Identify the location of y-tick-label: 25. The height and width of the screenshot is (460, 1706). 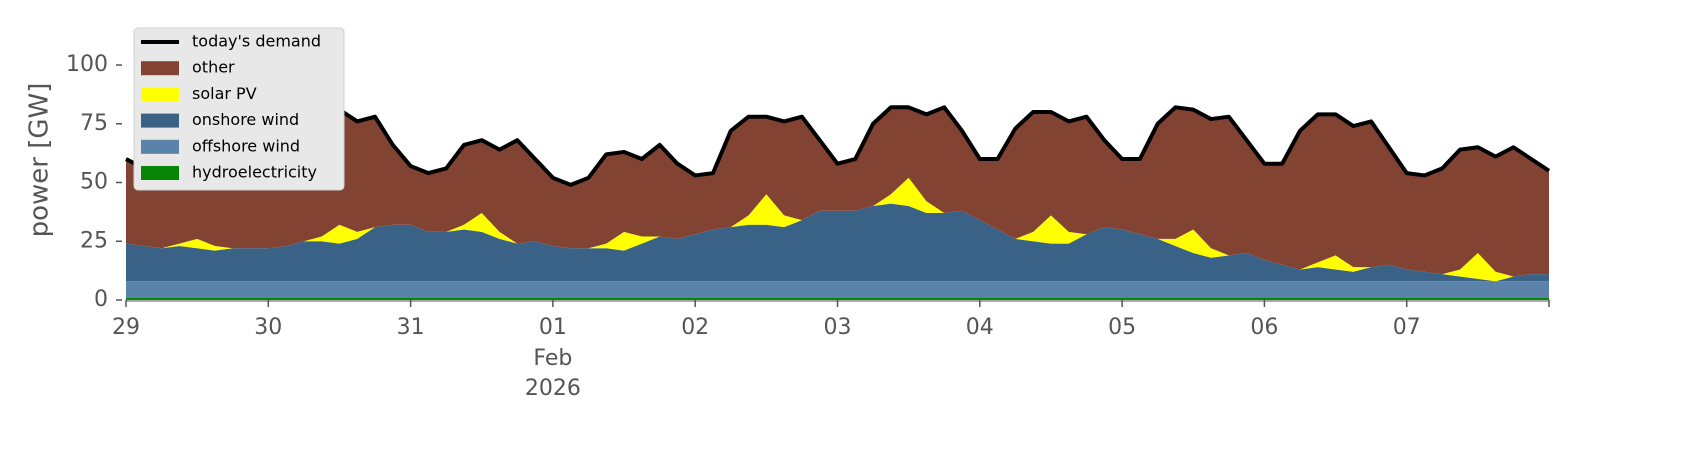
(94, 240).